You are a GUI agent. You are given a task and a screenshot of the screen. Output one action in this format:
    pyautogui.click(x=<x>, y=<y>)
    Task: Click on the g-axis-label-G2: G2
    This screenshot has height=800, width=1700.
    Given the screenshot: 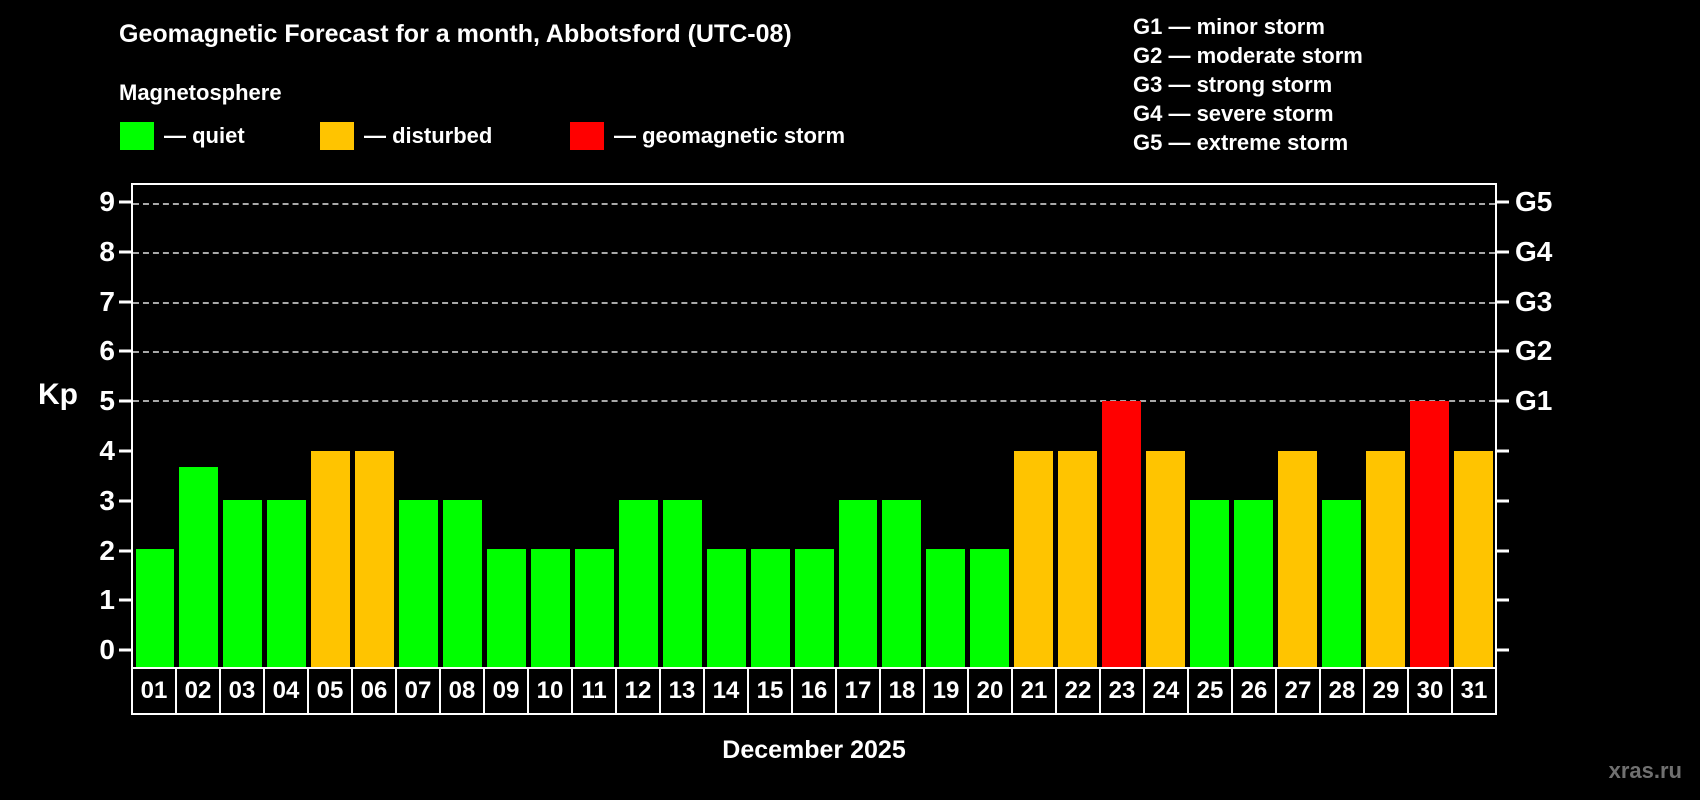 What is the action you would take?
    pyautogui.click(x=1534, y=351)
    